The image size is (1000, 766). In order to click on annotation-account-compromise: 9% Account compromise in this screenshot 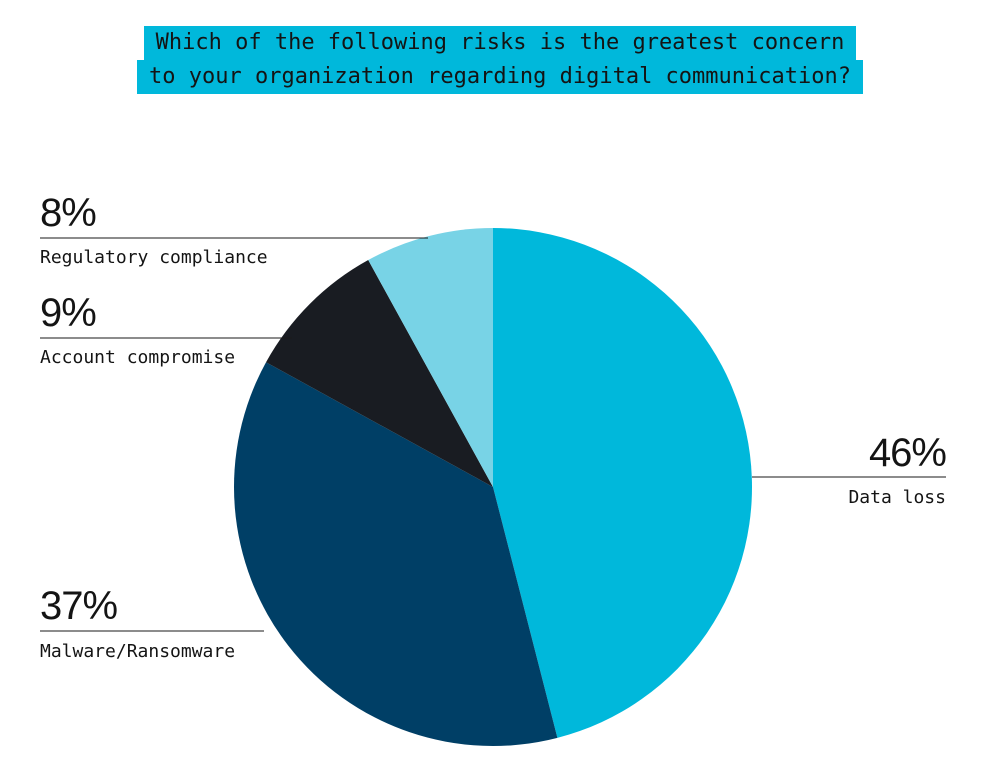, I will do `click(166, 329)`.